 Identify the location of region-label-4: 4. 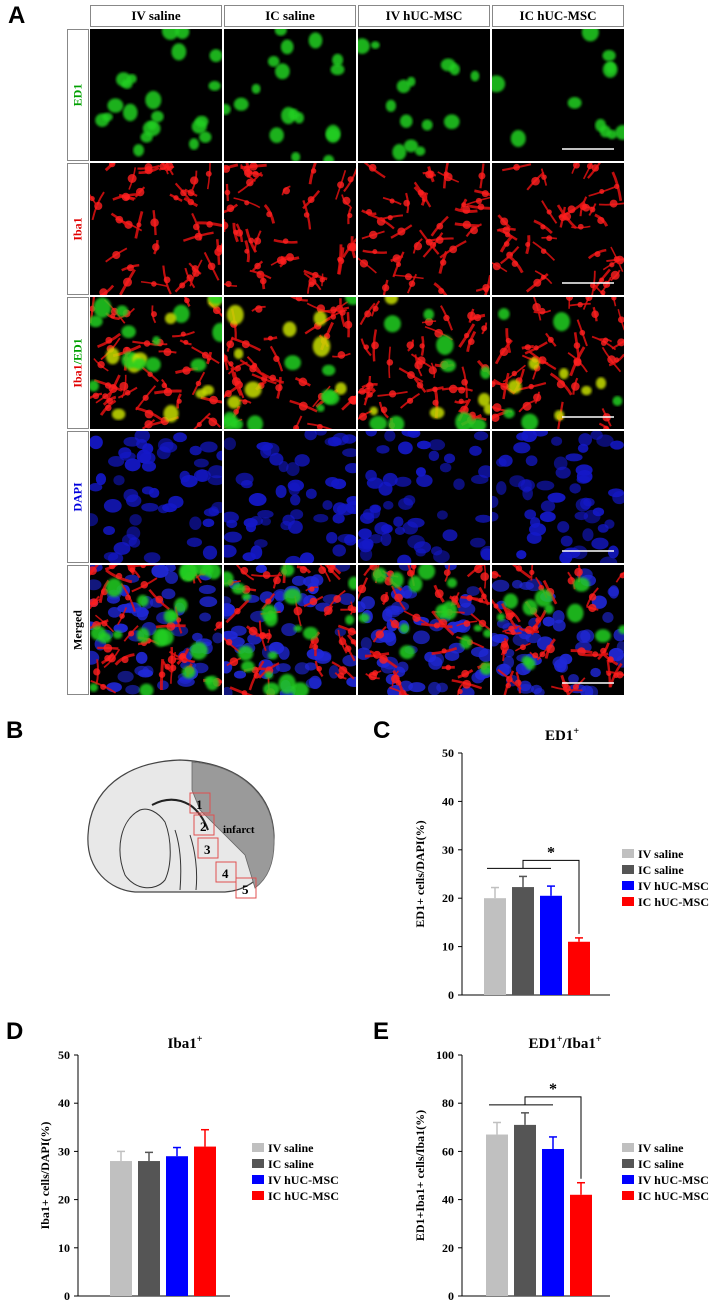
(225, 873).